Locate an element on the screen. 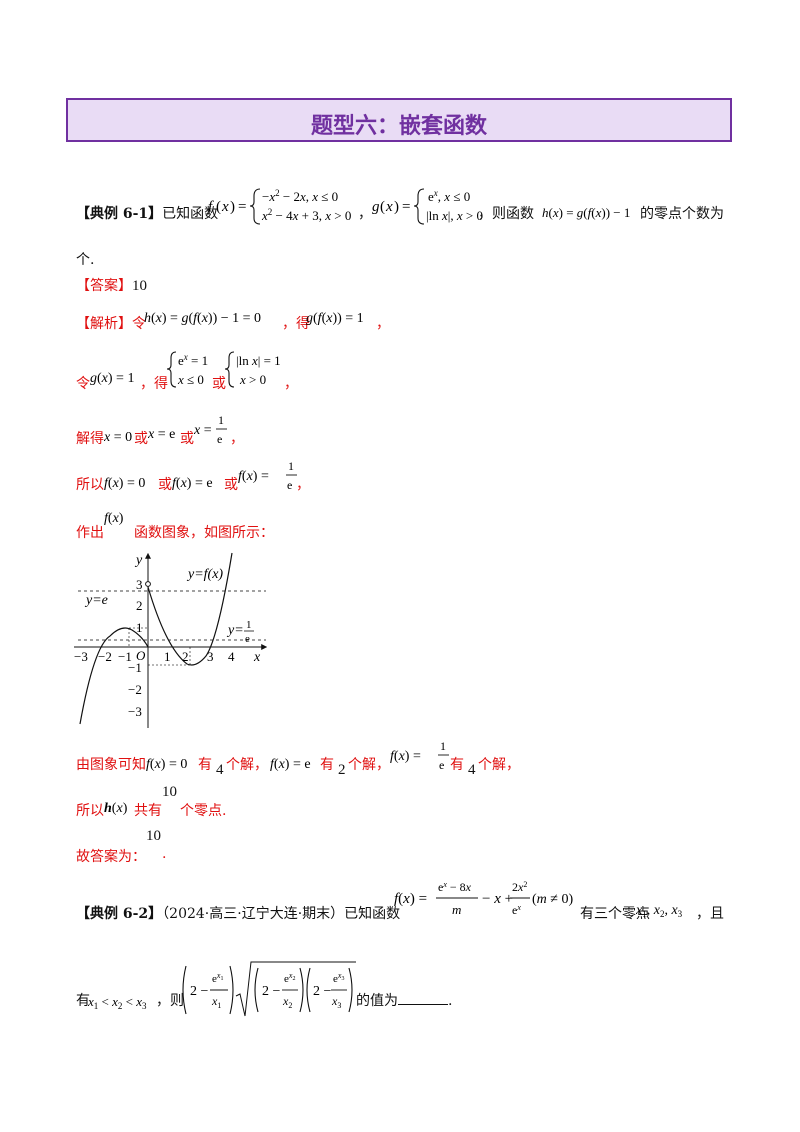  analysis-tag: 【解析】 is located at coordinates (104, 324).